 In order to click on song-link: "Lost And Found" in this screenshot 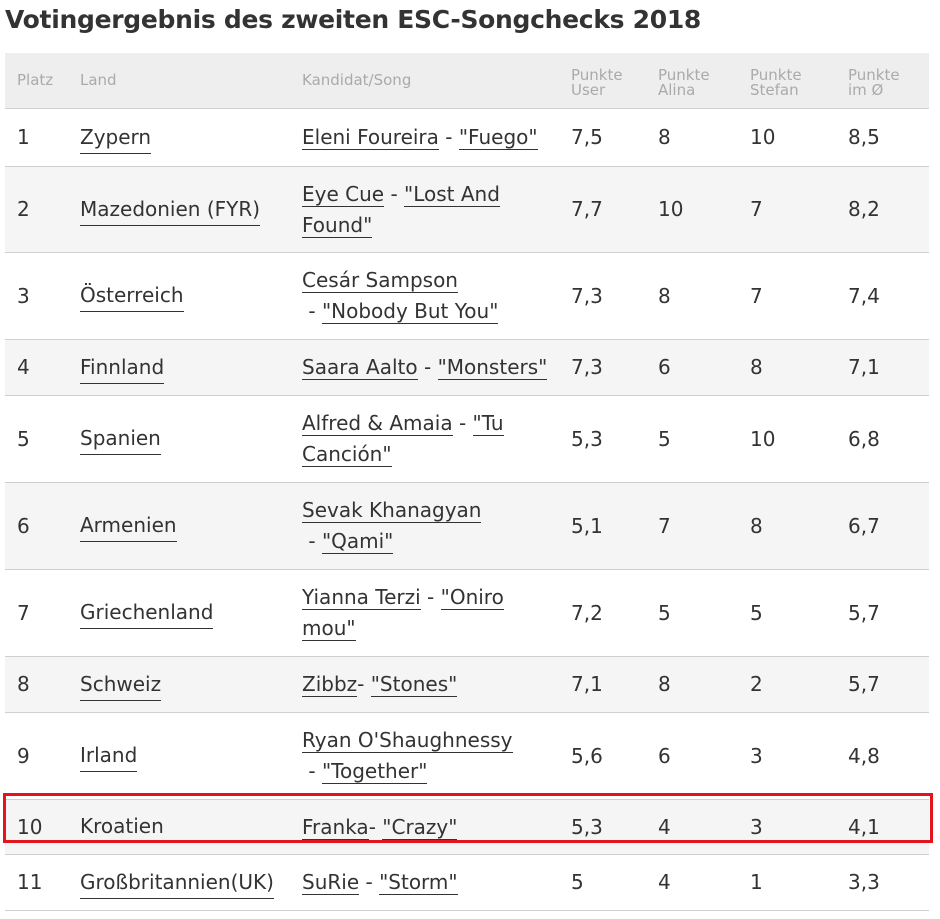, I will do `click(401, 209)`.